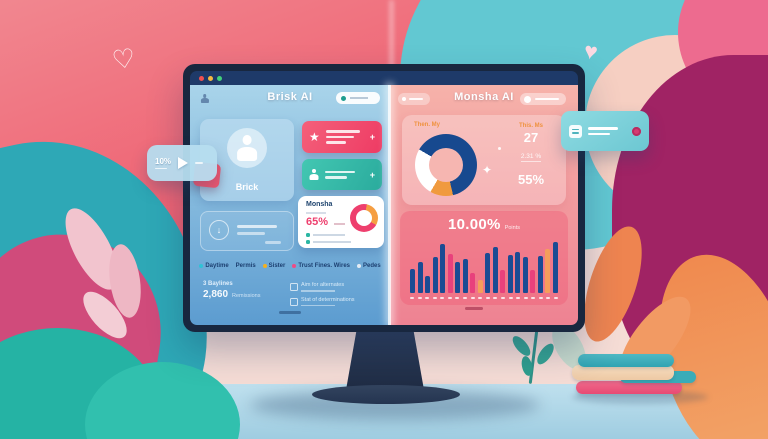  Describe the element at coordinates (277, 266) in the screenshot. I see `legend-label: Sister` at that location.